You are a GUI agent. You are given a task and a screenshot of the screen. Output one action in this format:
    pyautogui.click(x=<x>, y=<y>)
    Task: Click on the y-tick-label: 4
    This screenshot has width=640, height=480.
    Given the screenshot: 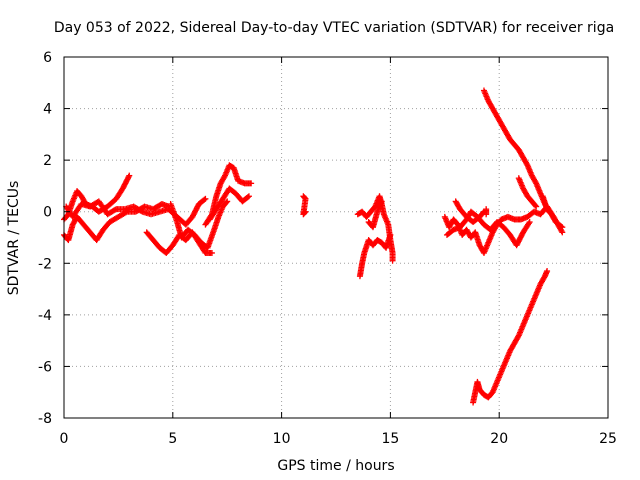 What is the action you would take?
    pyautogui.click(x=47, y=110)
    